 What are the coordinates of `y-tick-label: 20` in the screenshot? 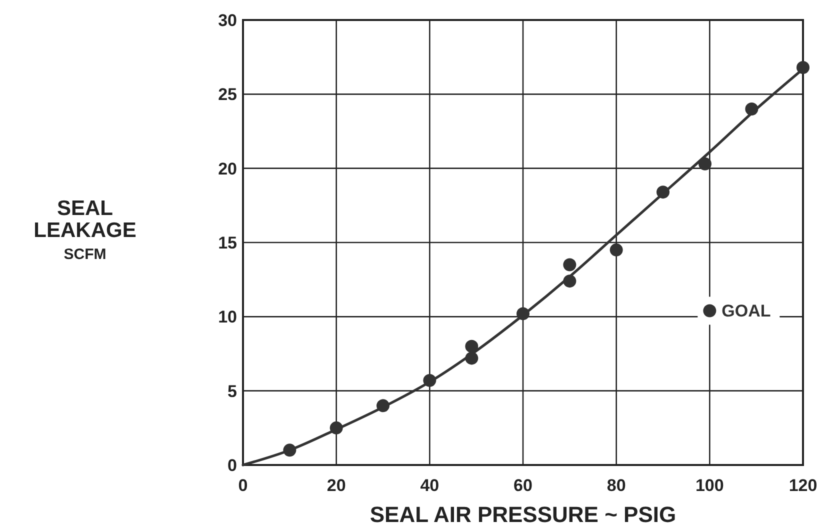 It's located at (227, 168).